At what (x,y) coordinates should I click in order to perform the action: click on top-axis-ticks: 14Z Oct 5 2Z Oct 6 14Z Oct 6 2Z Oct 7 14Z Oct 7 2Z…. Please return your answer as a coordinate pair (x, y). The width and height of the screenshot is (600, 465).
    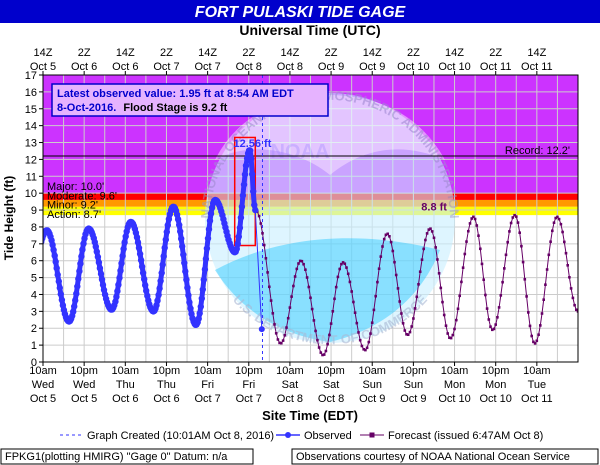
    Looking at the image, I should click on (291, 61).